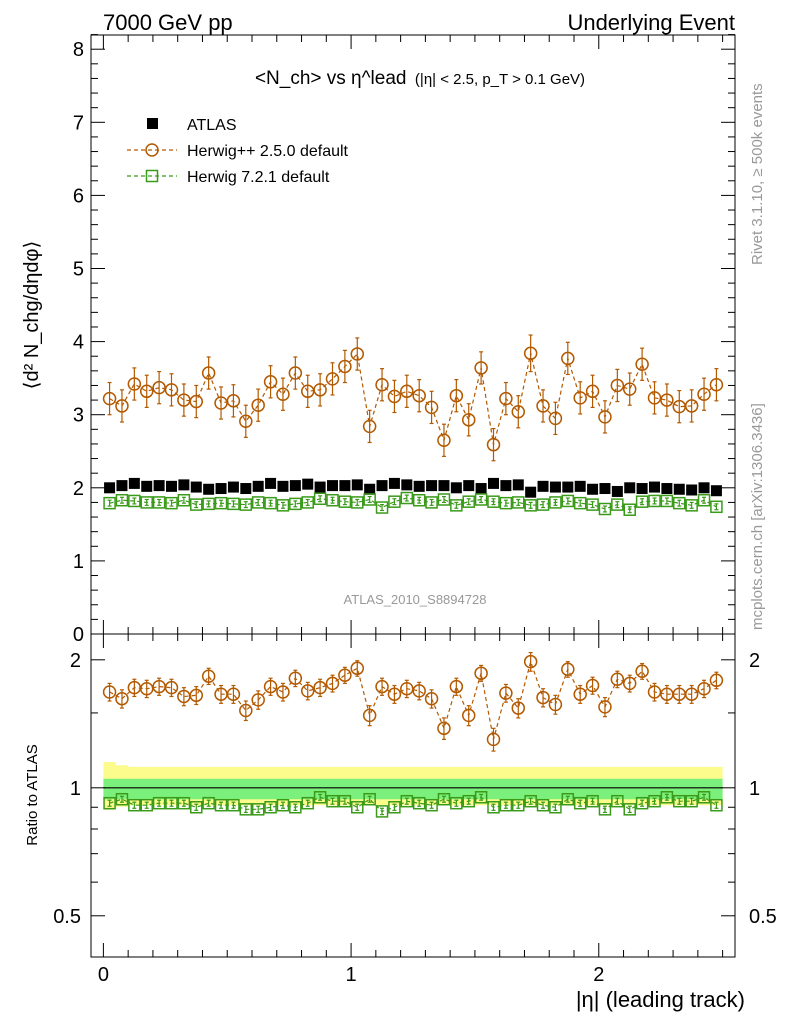 The width and height of the screenshot is (786, 1024). Describe the element at coordinates (78, 489) in the screenshot. I see `y-tick-label: 2` at that location.